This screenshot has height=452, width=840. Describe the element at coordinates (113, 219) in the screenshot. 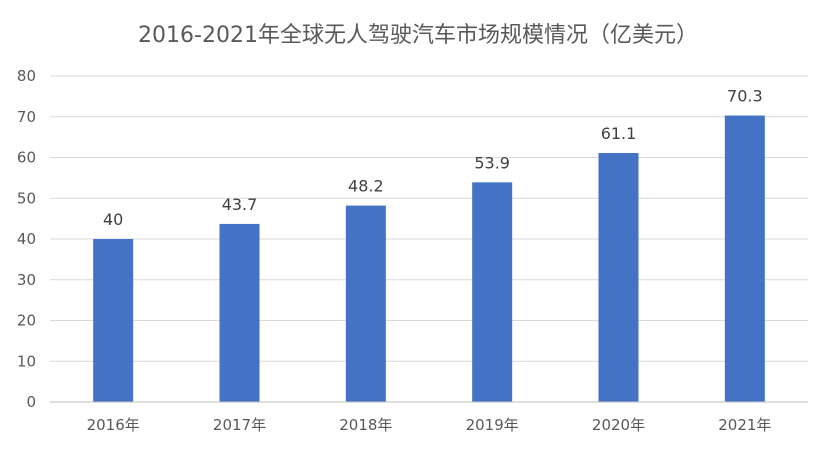

I see `data-label: 40` at that location.